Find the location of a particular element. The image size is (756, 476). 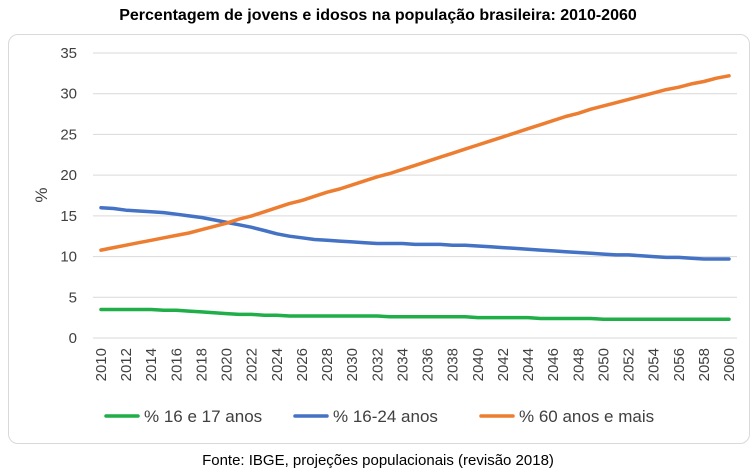

legend-label: % 16-24 anos is located at coordinates (385, 416).